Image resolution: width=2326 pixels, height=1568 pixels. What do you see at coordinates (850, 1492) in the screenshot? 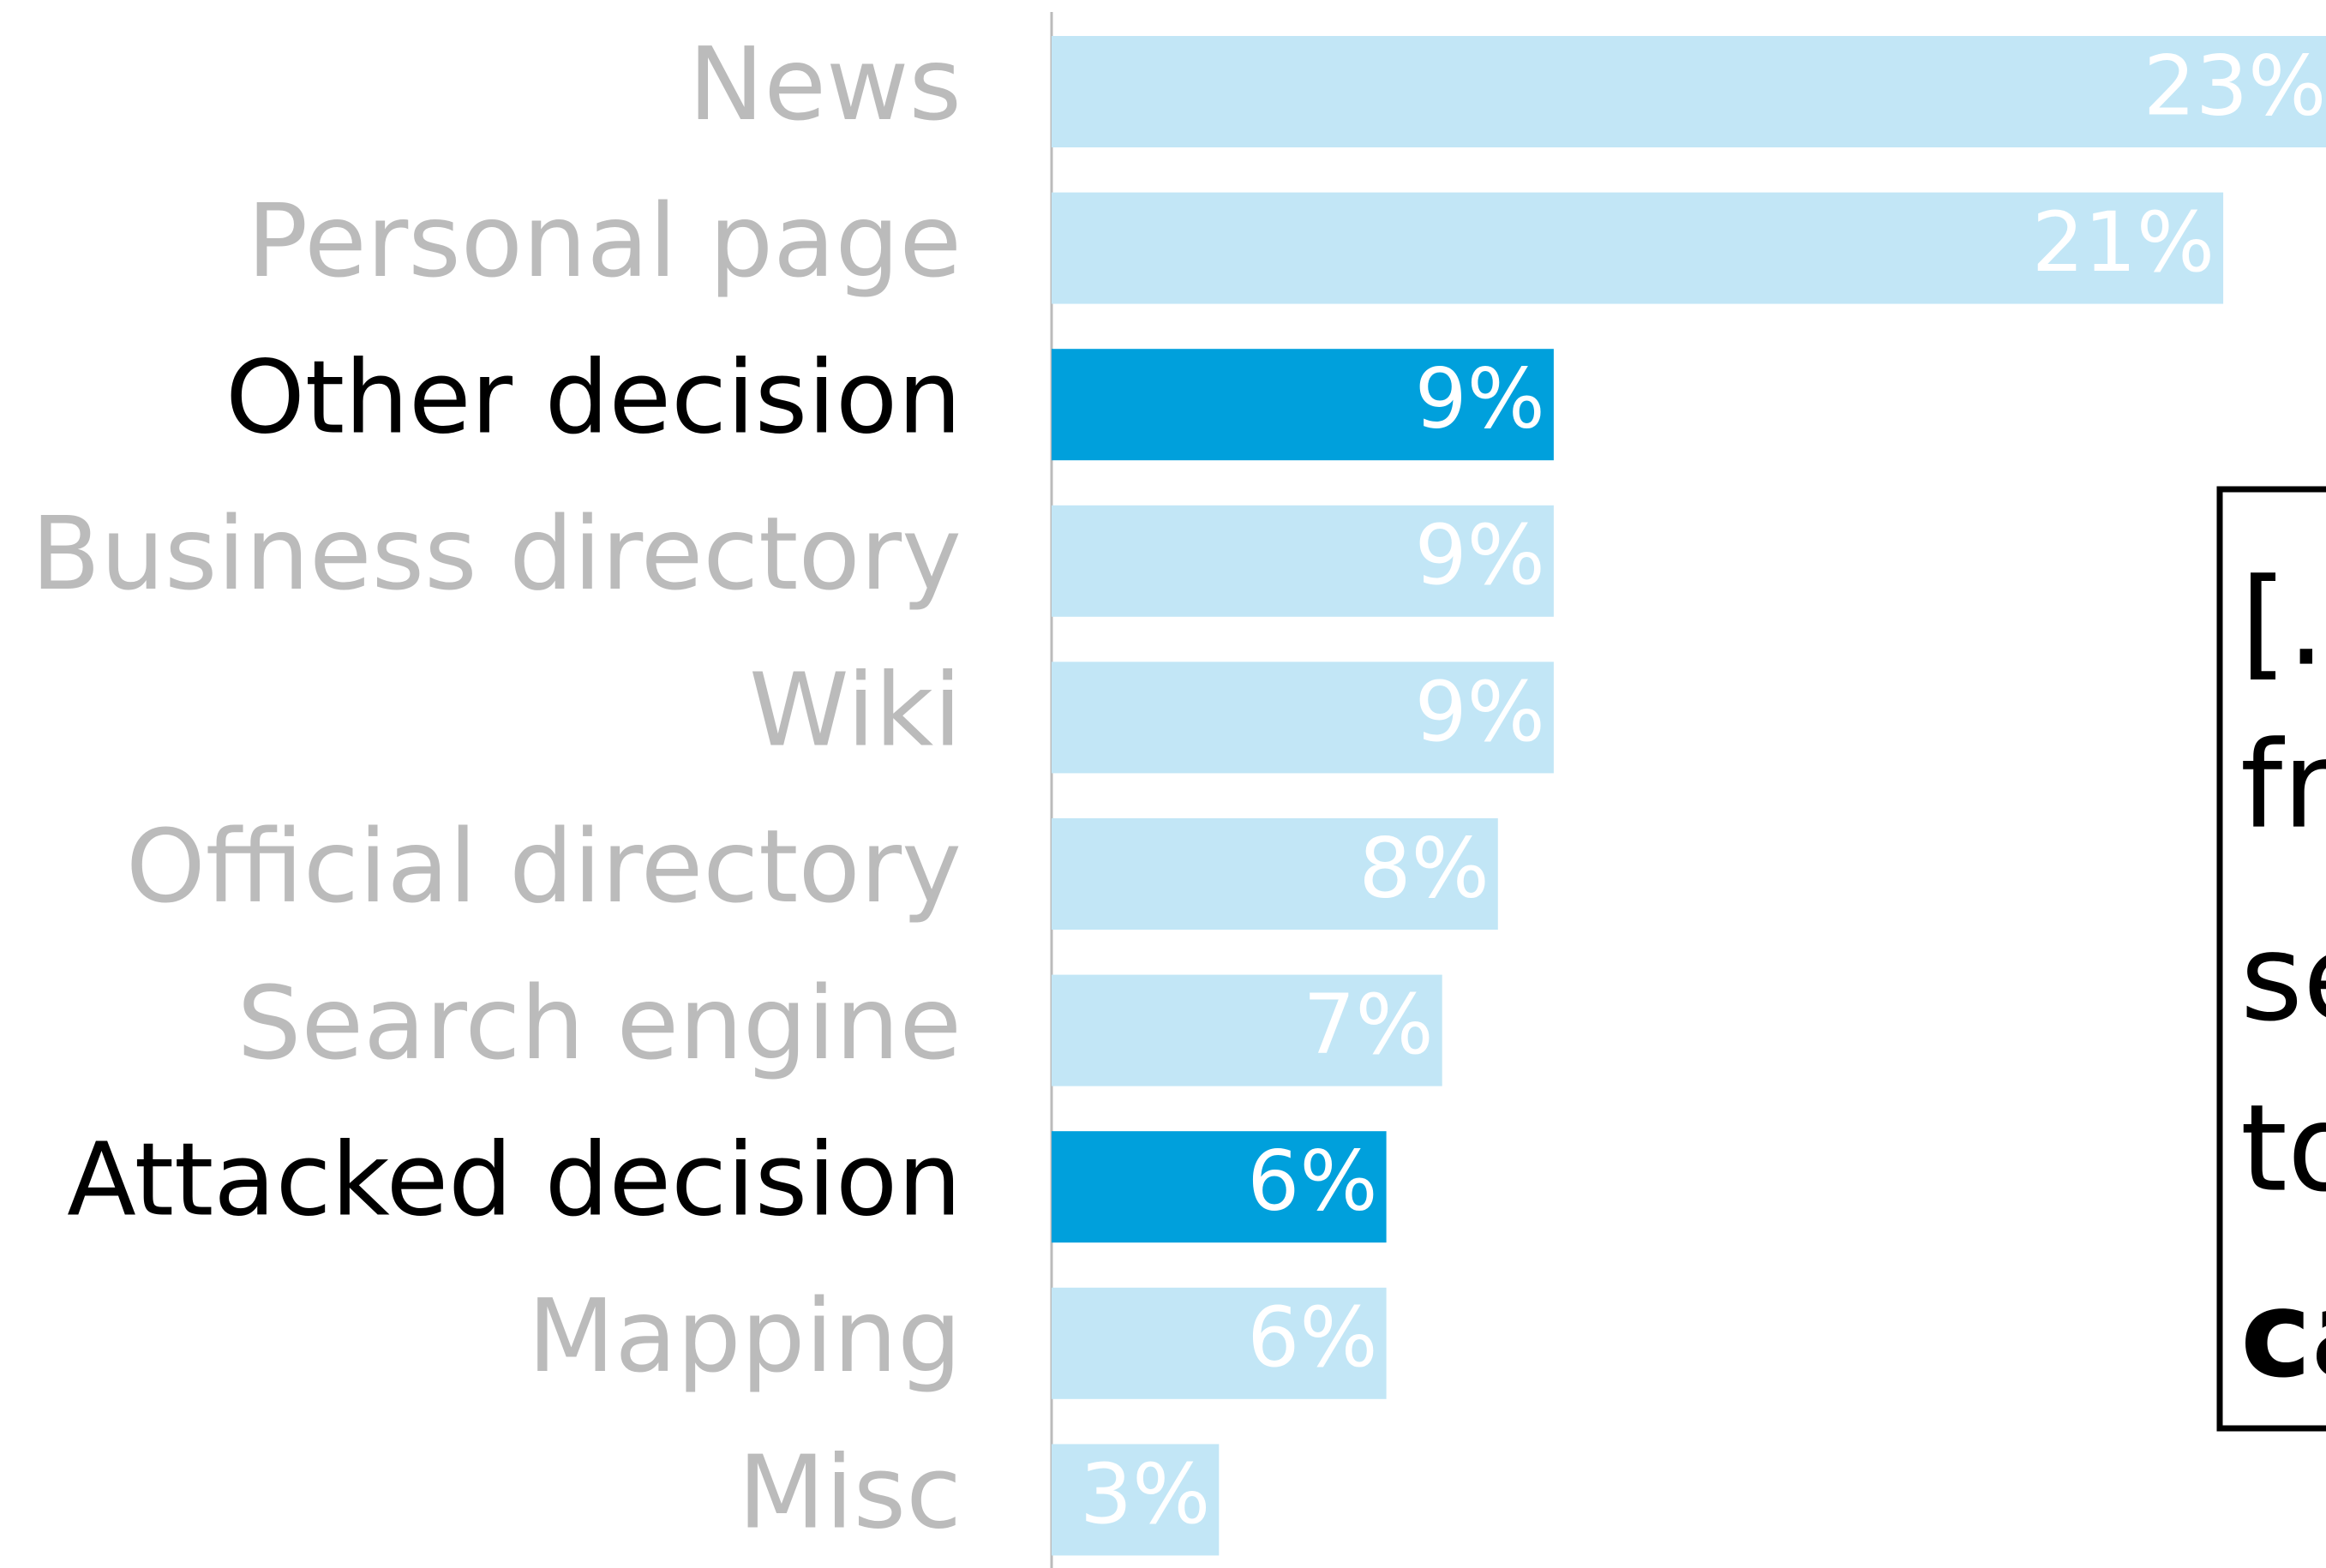
I see `category-label: Misc` at bounding box center [850, 1492].